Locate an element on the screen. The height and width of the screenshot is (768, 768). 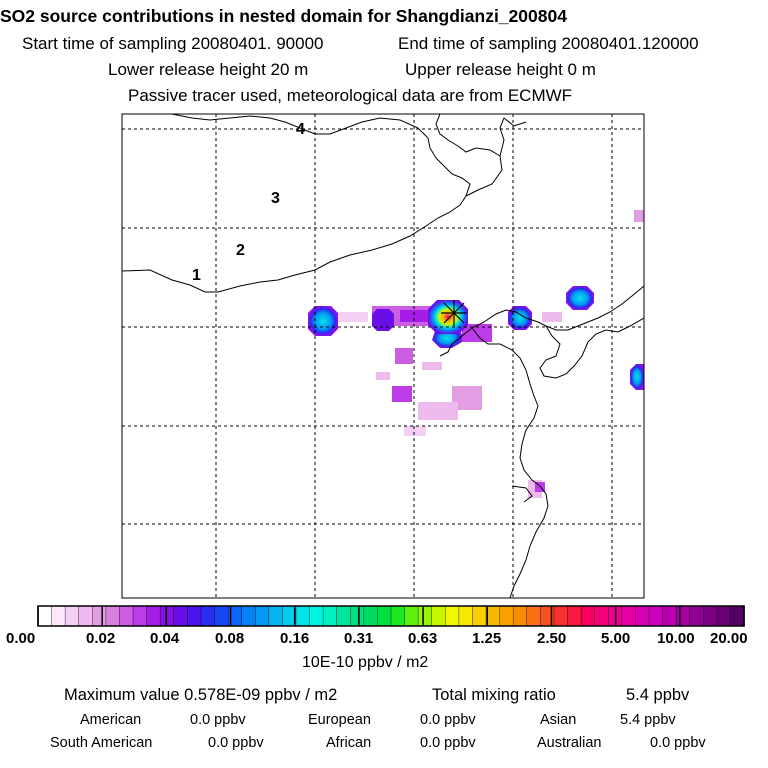
colorbar-cells is located at coordinates (391, 616).